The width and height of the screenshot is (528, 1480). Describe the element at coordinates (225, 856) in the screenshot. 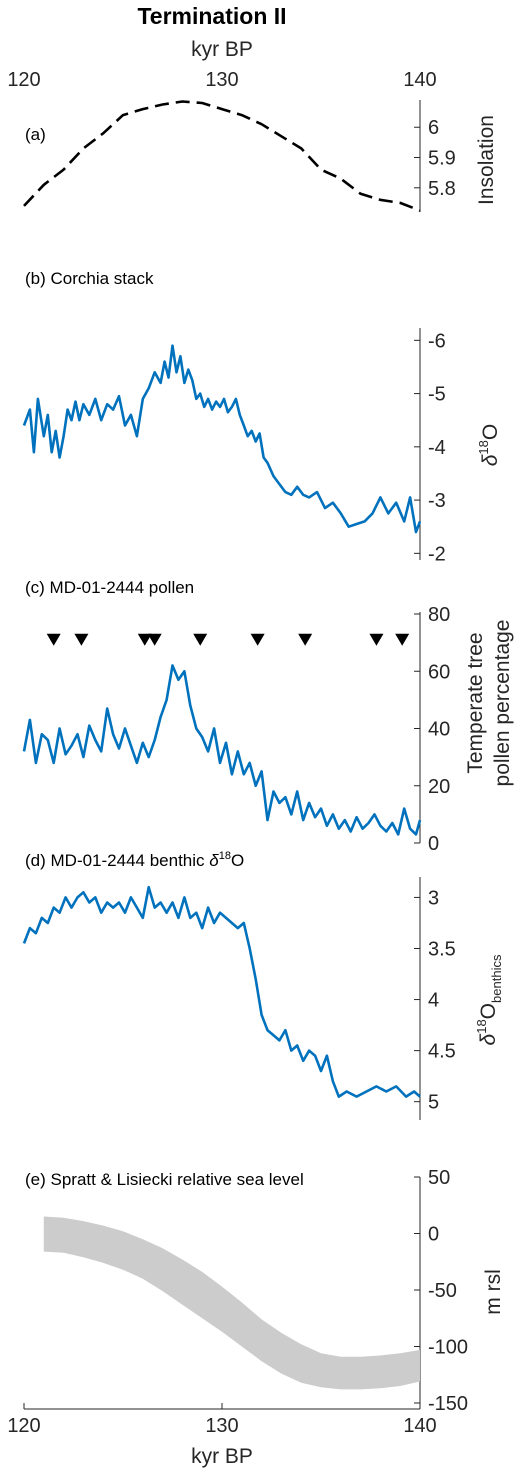

I see `panel-d-label-sup: 18` at that location.